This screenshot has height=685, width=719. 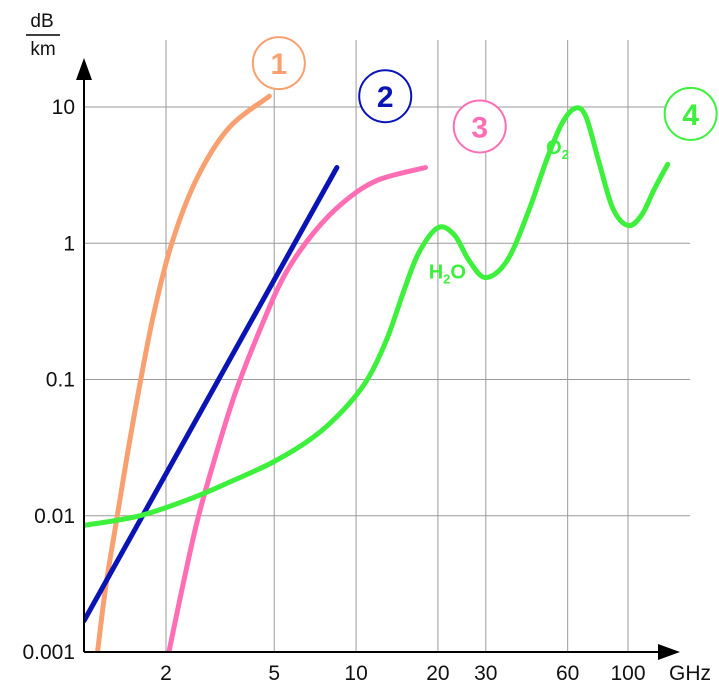 I want to click on y-axis-arrow-icon, so click(x=84, y=69).